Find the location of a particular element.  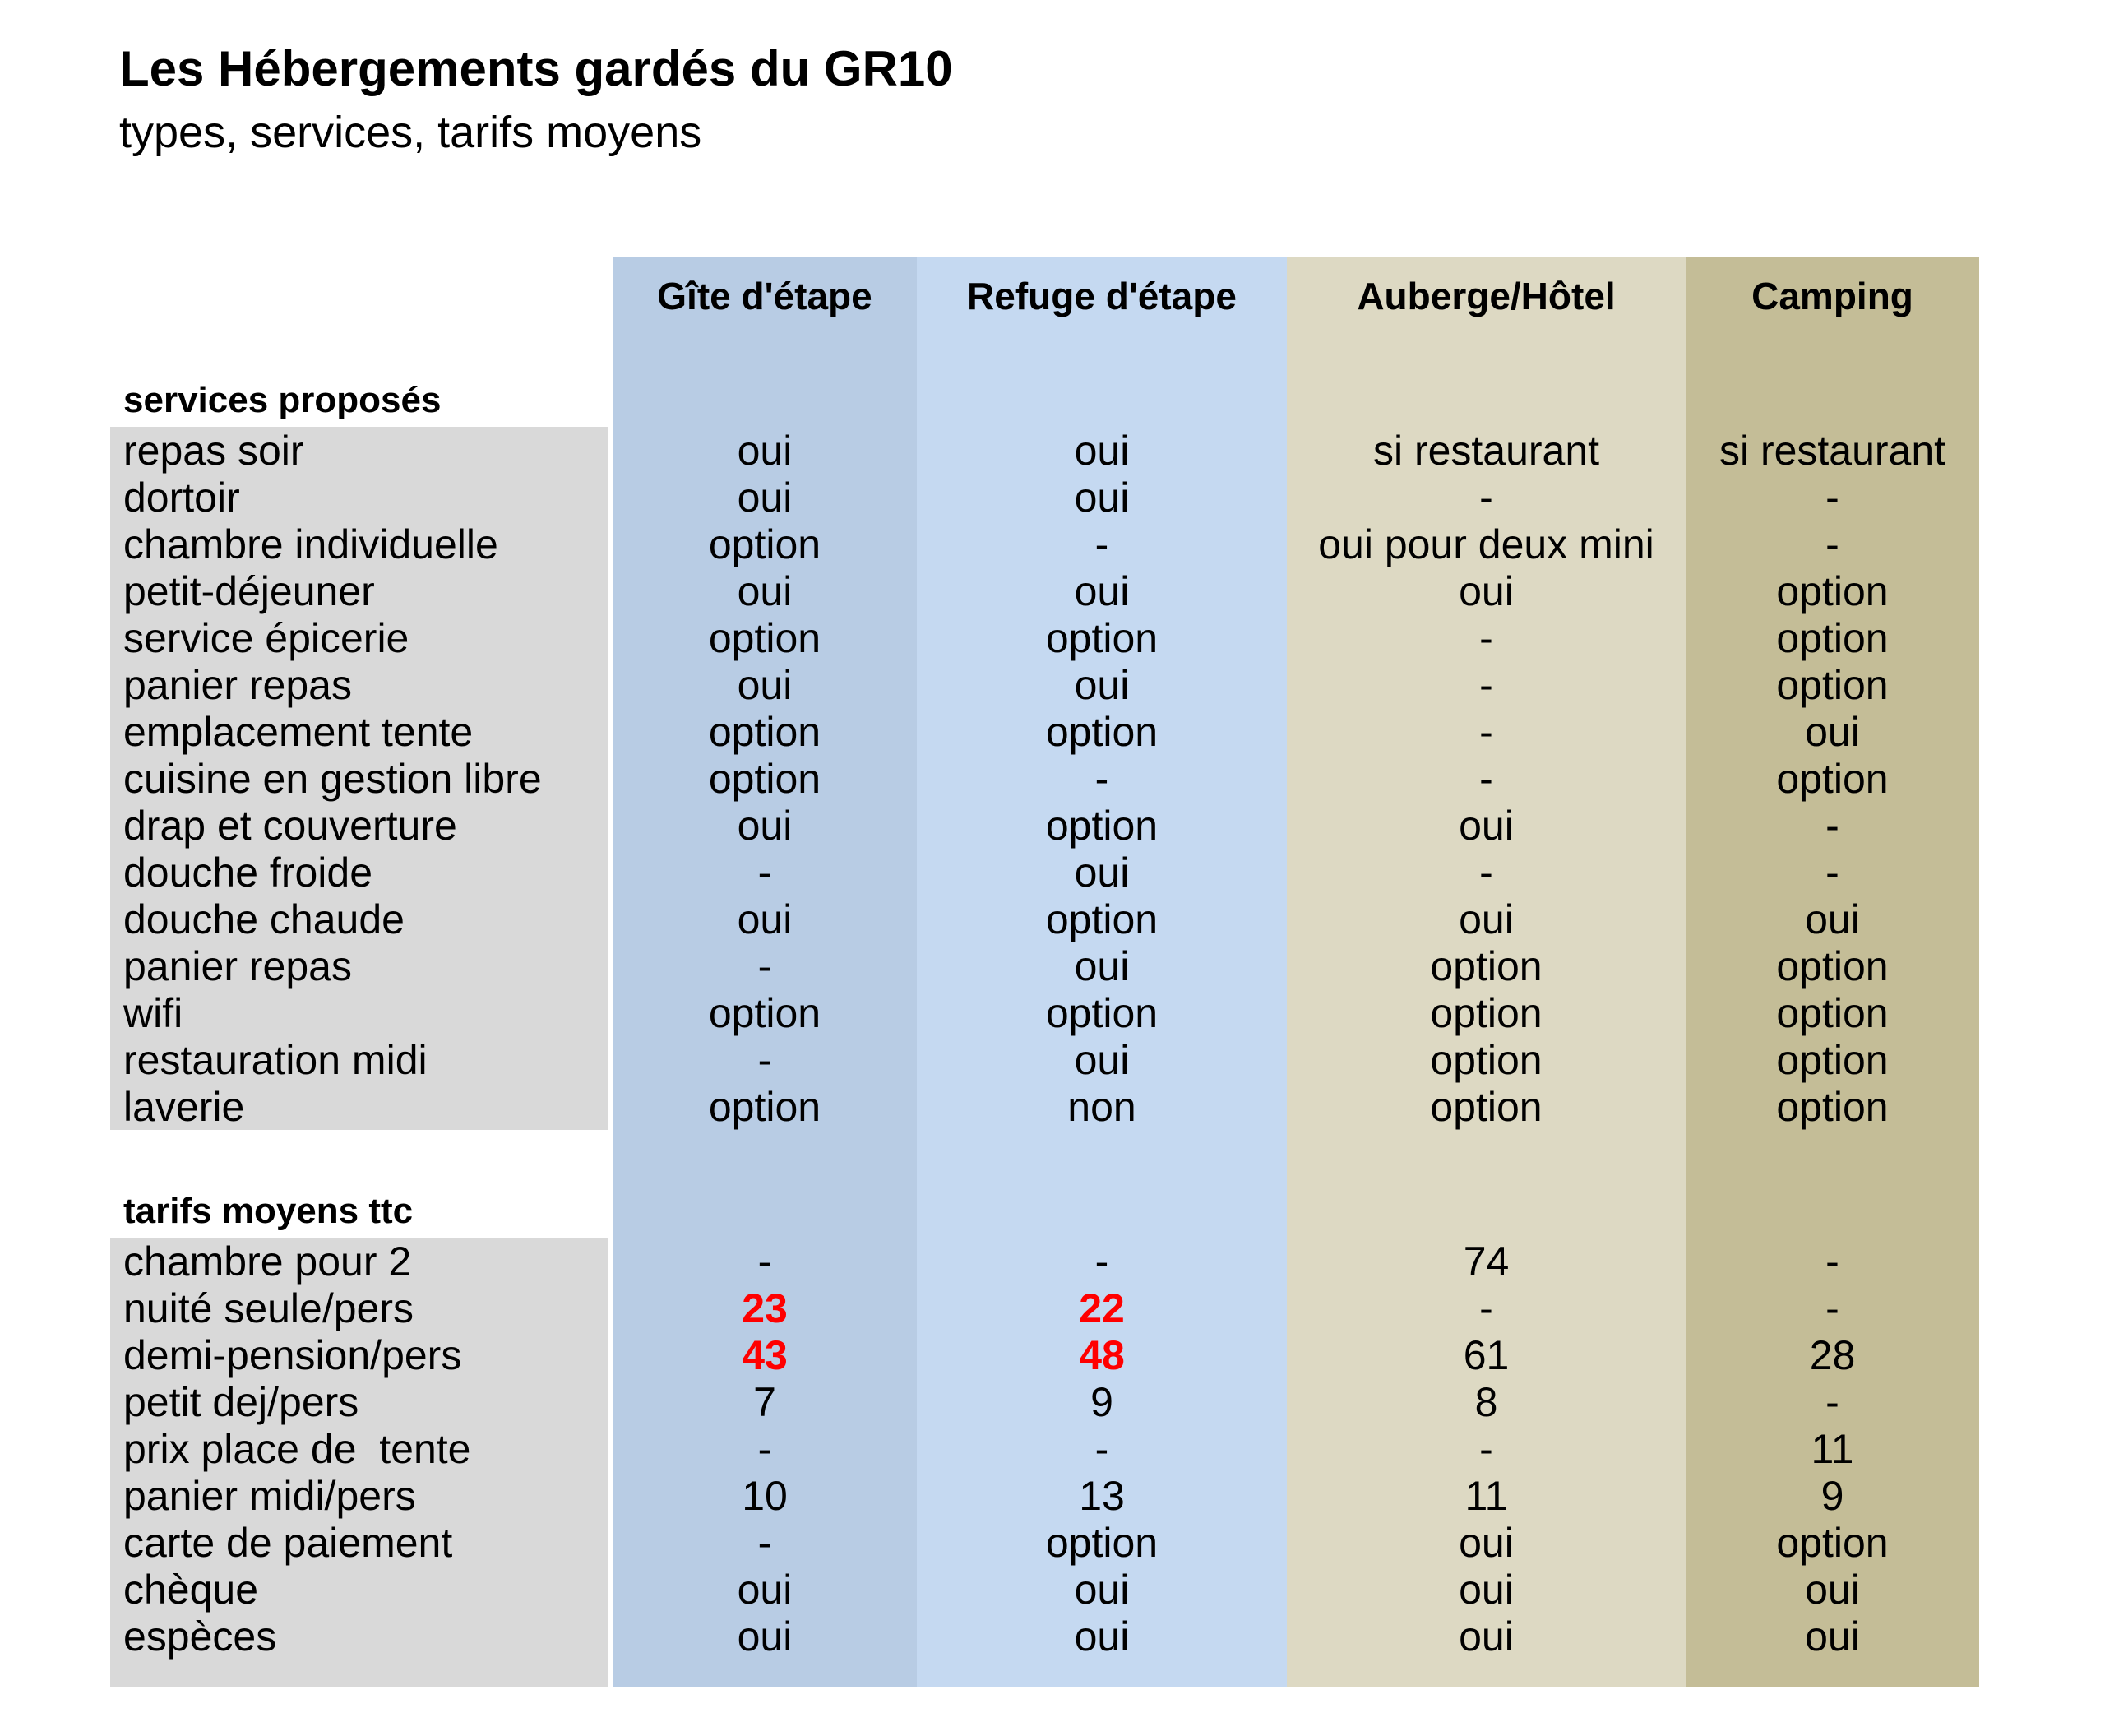

cell-value: 7 is located at coordinates (765, 1401).